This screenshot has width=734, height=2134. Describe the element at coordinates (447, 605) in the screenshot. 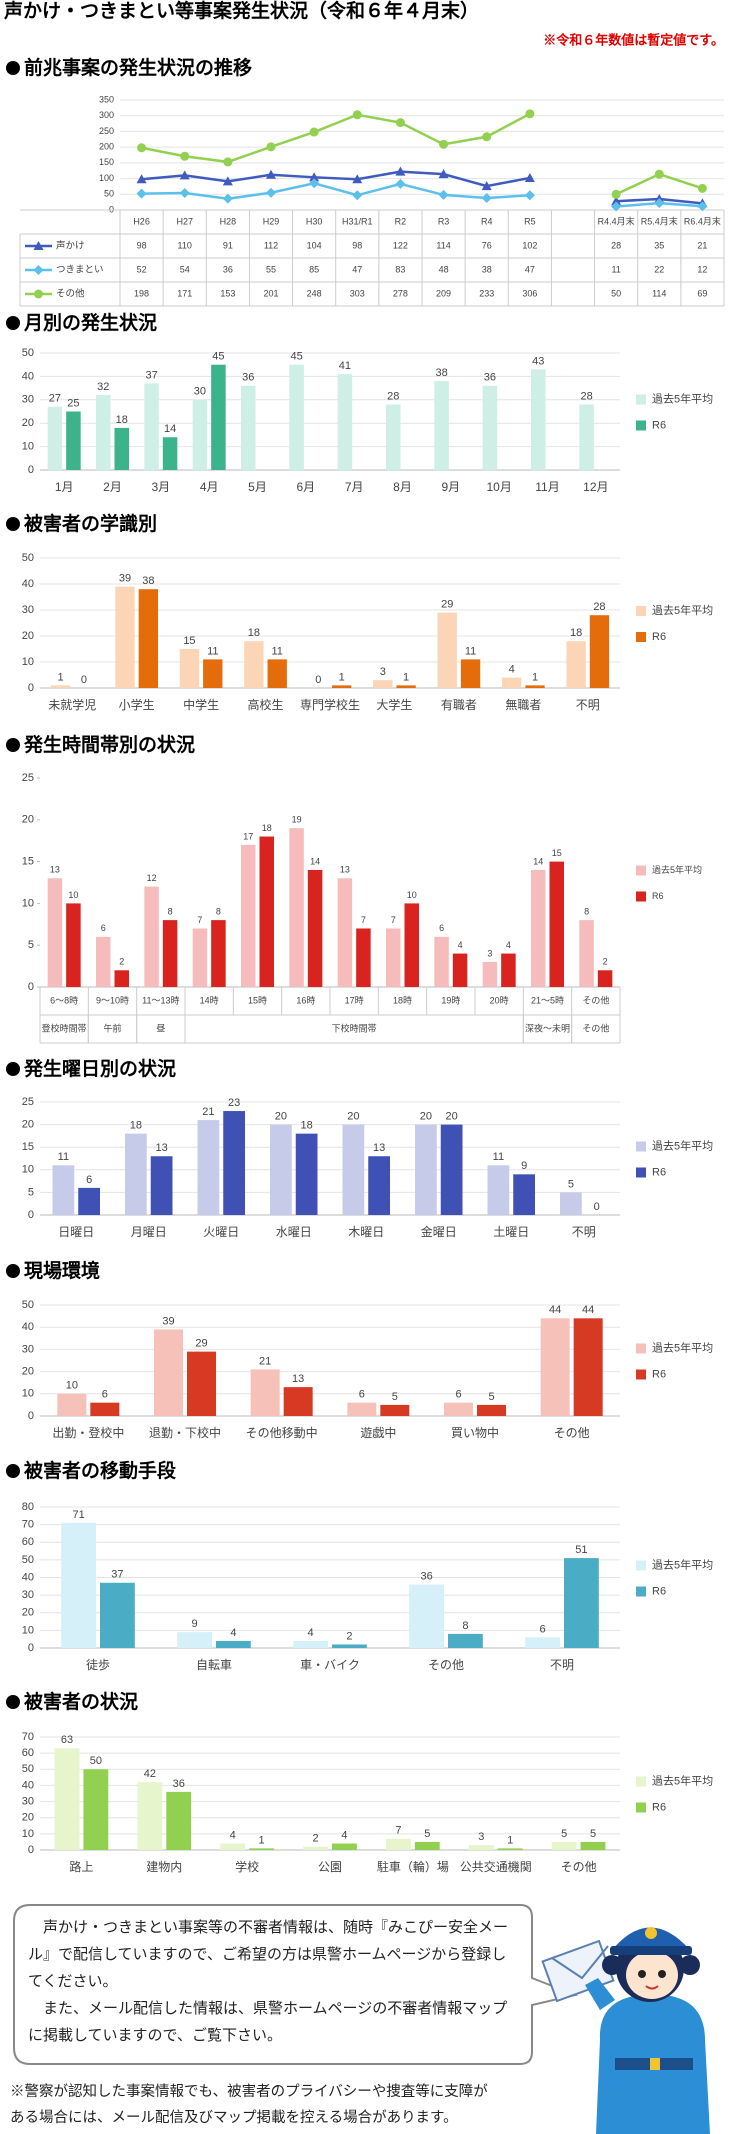

I see `data-label: 29` at that location.